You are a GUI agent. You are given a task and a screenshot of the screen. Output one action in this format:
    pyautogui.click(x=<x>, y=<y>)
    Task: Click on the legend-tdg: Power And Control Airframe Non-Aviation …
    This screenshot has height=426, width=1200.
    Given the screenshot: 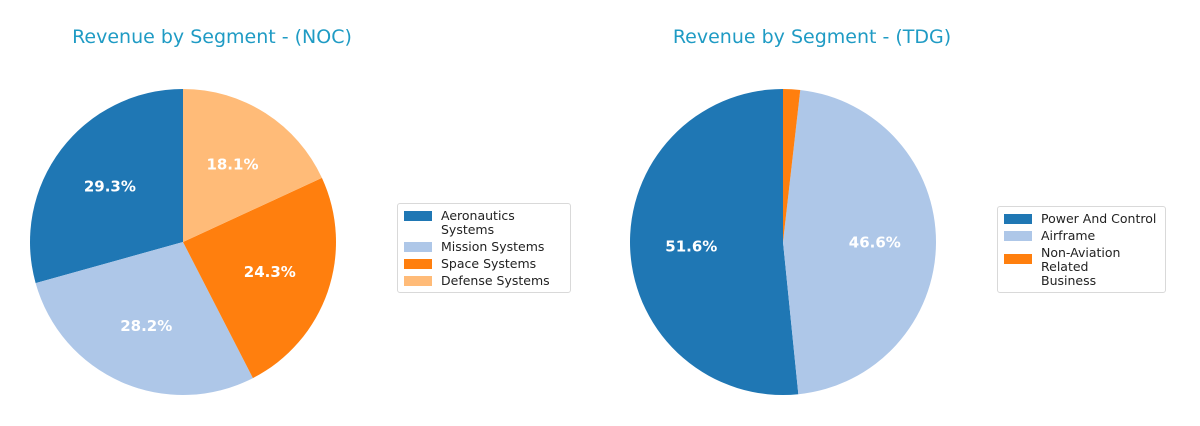 What is the action you would take?
    pyautogui.click(x=1081, y=249)
    